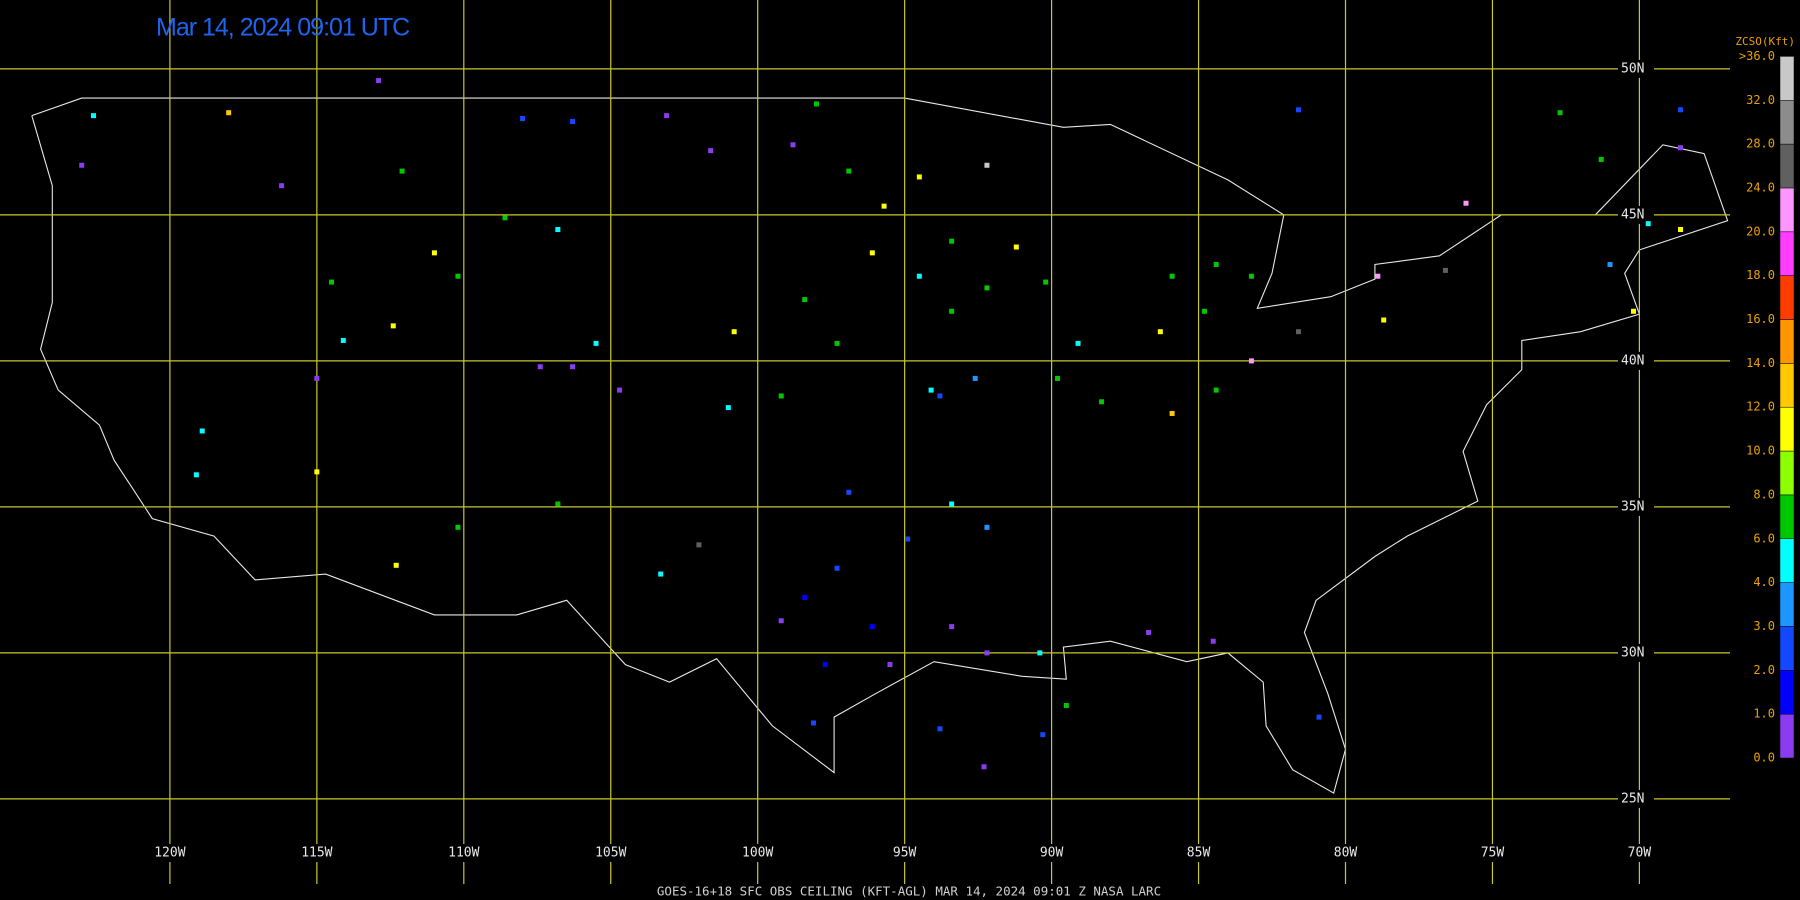  I want to click on lon-label: 105W, so click(610, 853).